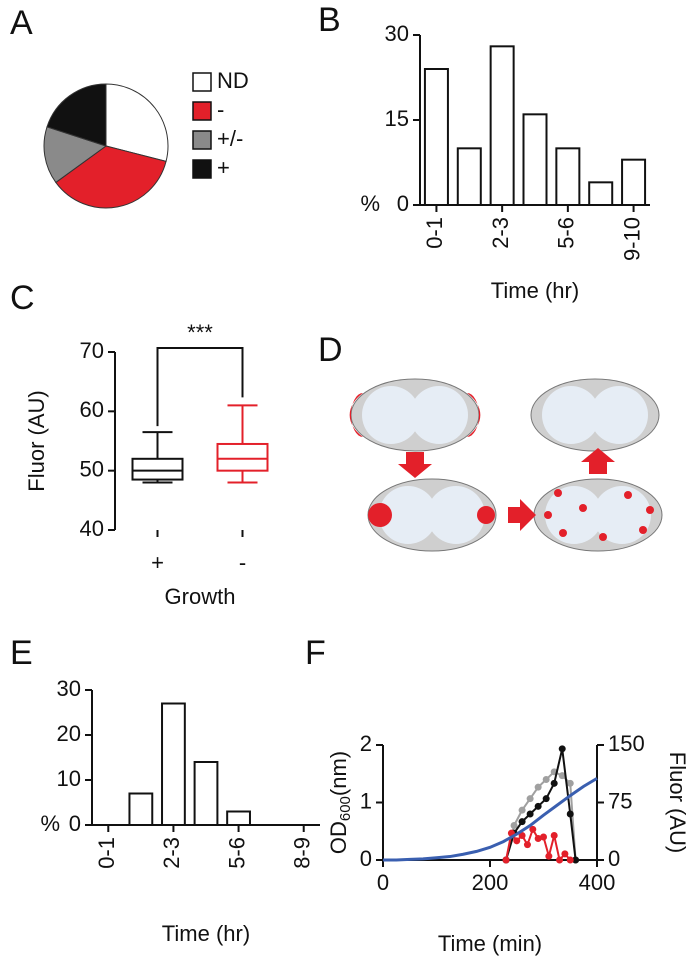  What do you see at coordinates (329, 20) in the screenshot?
I see `panel-label: B` at bounding box center [329, 20].